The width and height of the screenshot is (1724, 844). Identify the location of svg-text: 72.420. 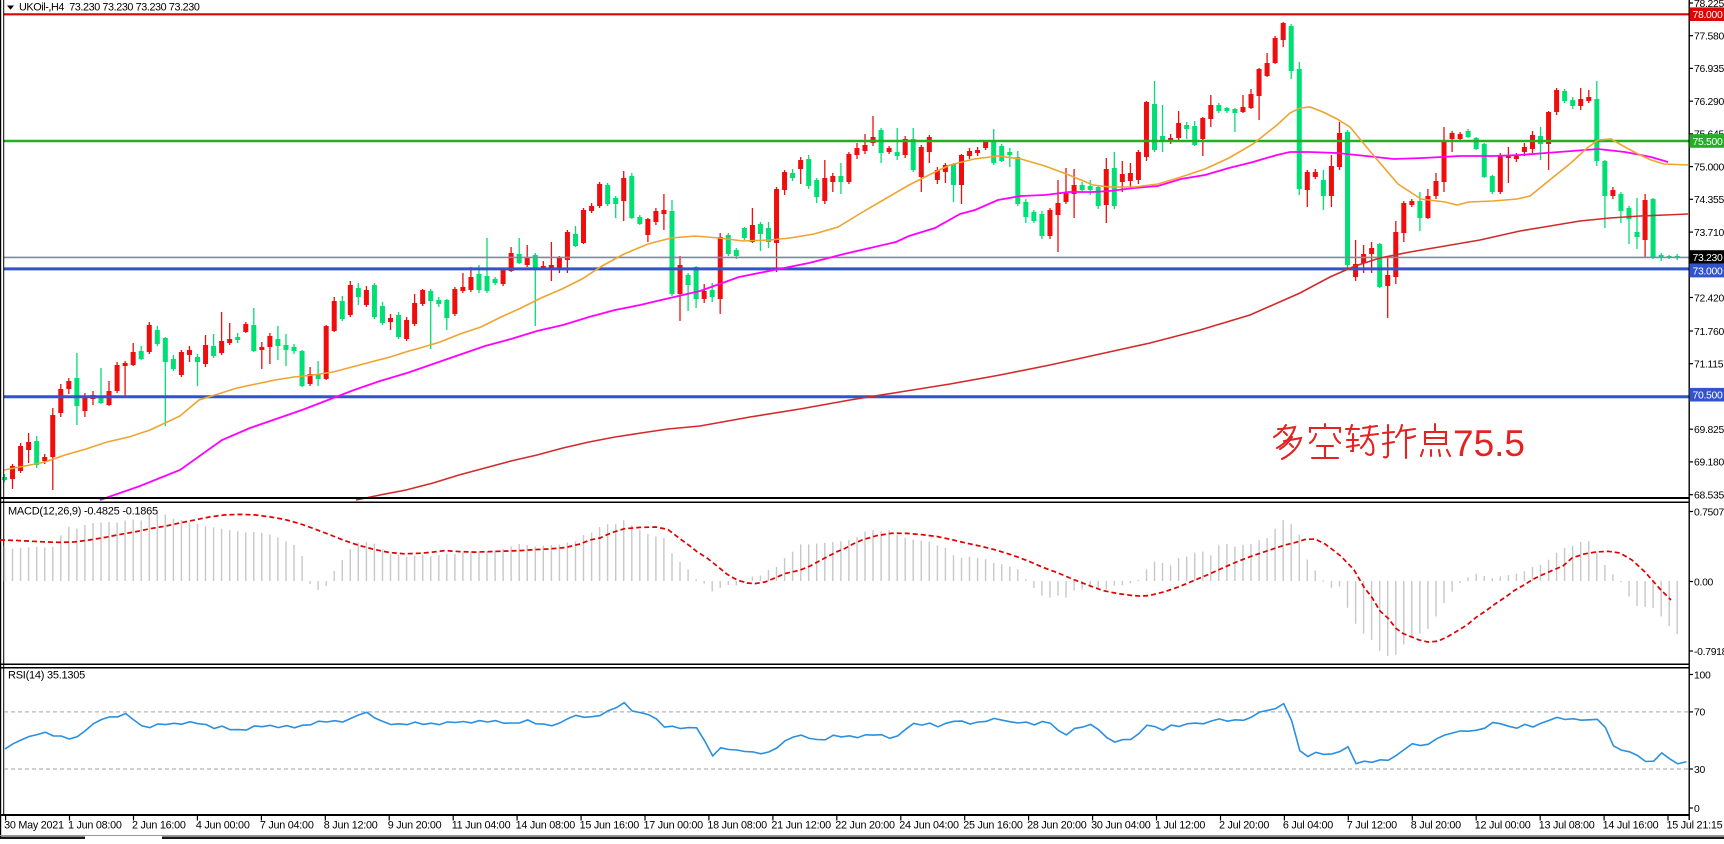
(1709, 298).